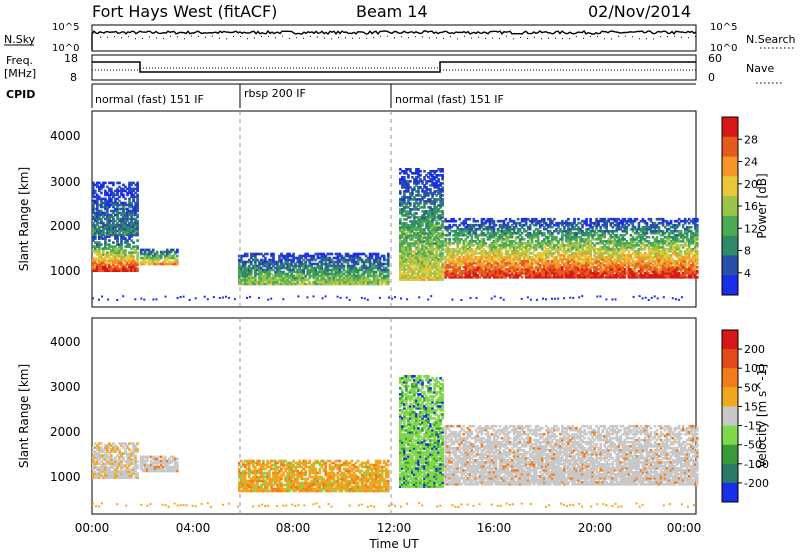  What do you see at coordinates (715, 58) in the screenshot?
I see `nave-tick-top: 60` at bounding box center [715, 58].